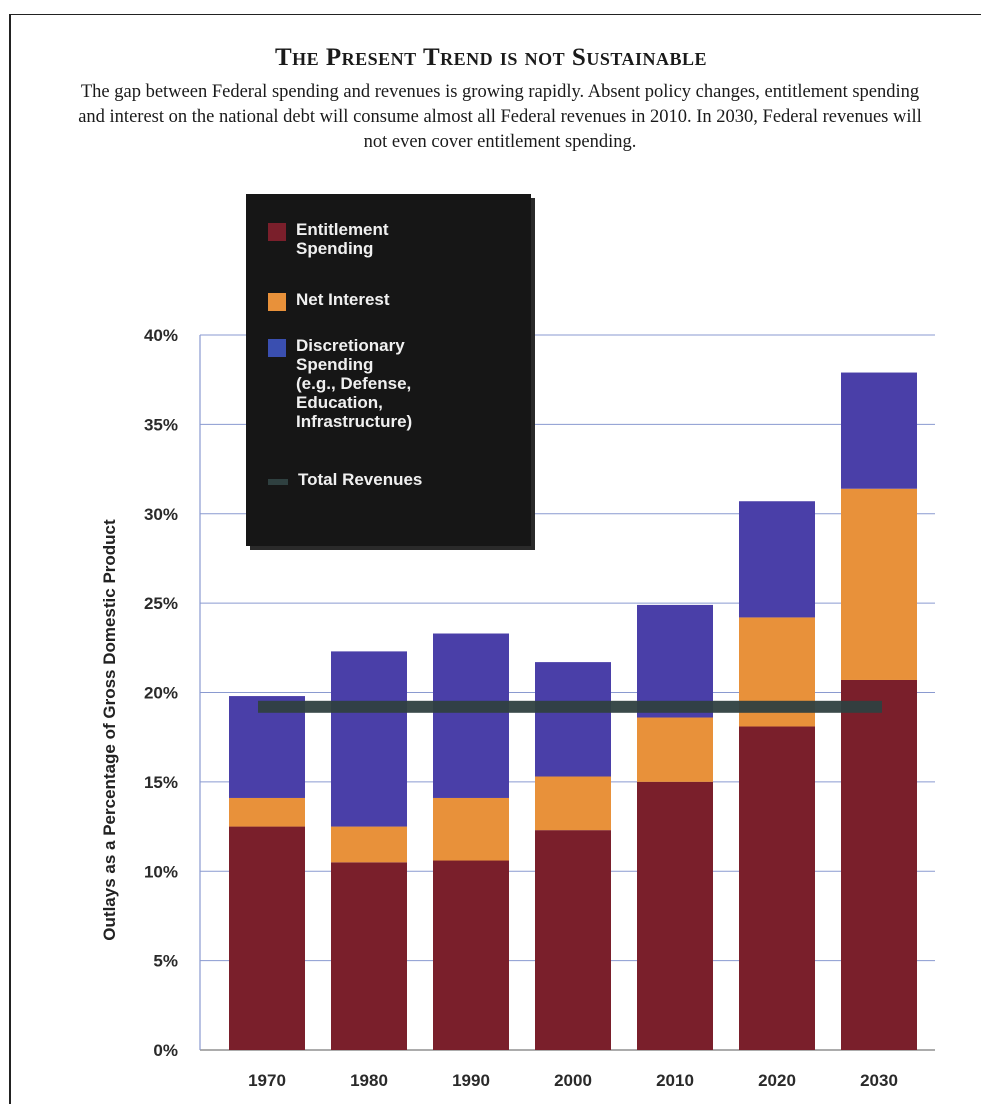 Image resolution: width=982 pixels, height=1107 pixels. What do you see at coordinates (161, 871) in the screenshot?
I see `y-tick-label-2: 10%` at bounding box center [161, 871].